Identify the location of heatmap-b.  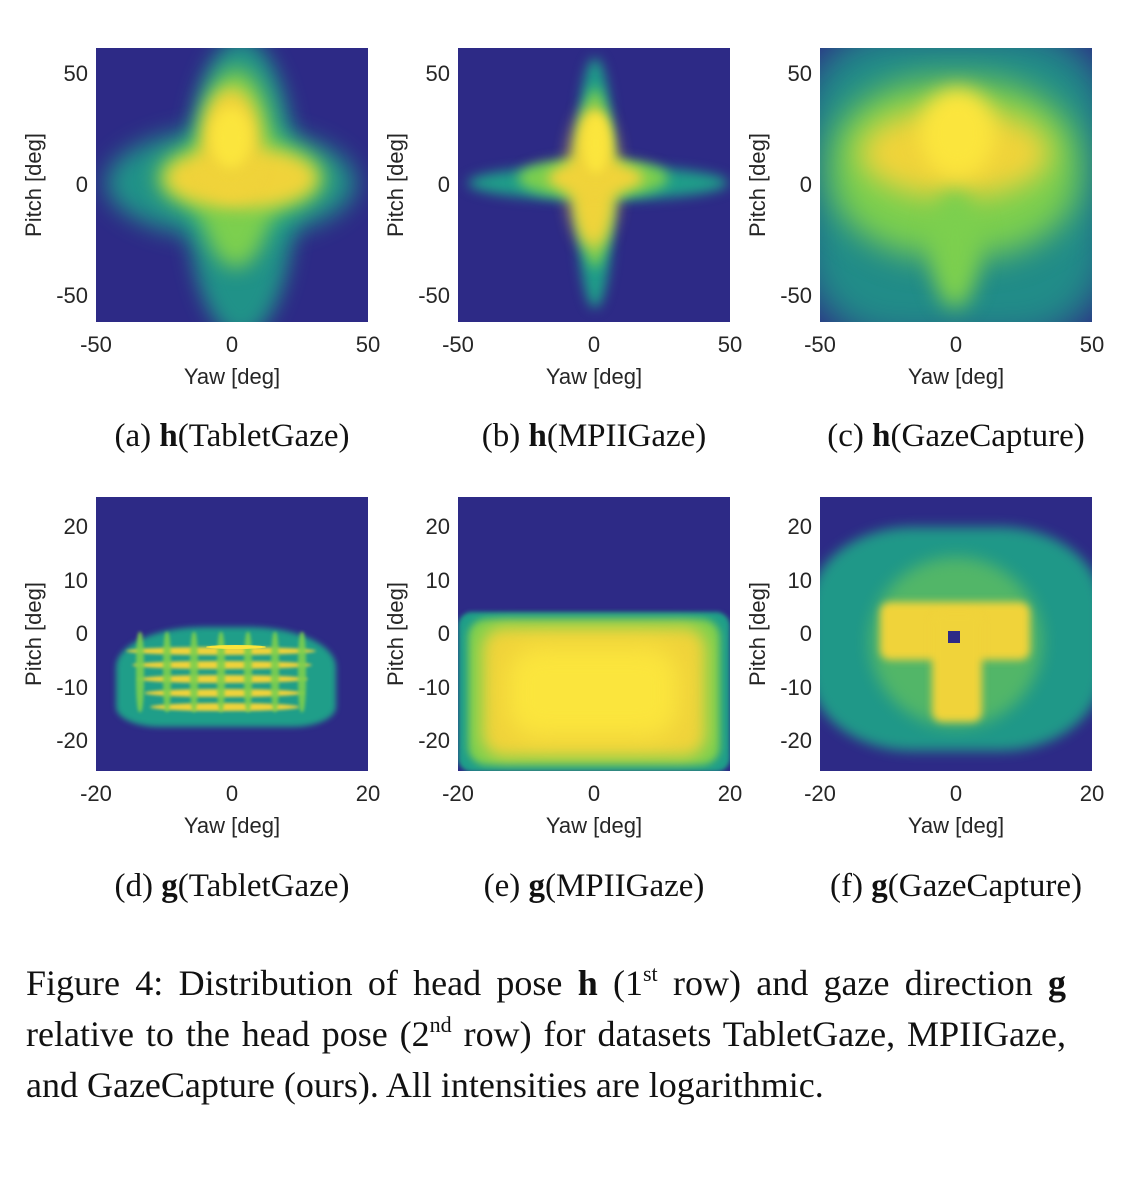
(594, 185).